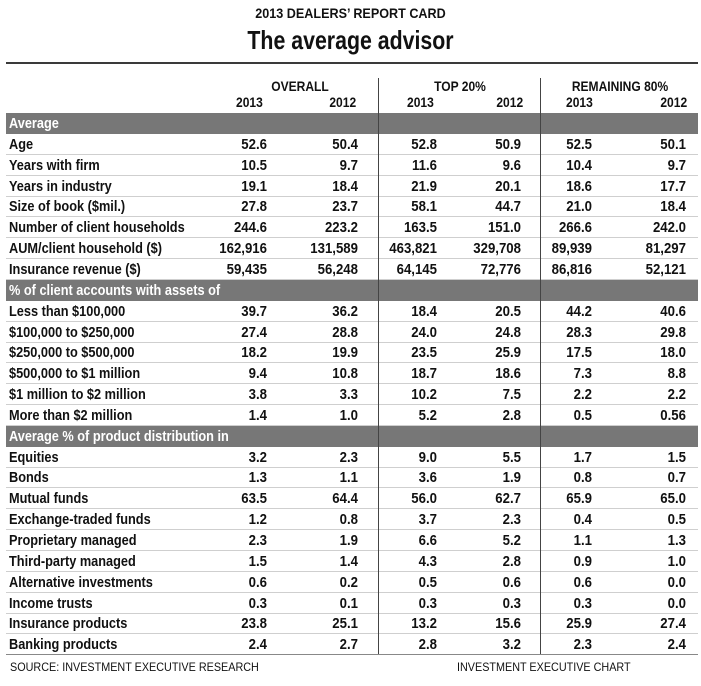 The width and height of the screenshot is (701, 686). What do you see at coordinates (582, 561) in the screenshot?
I see `data-cell: 0.9` at bounding box center [582, 561].